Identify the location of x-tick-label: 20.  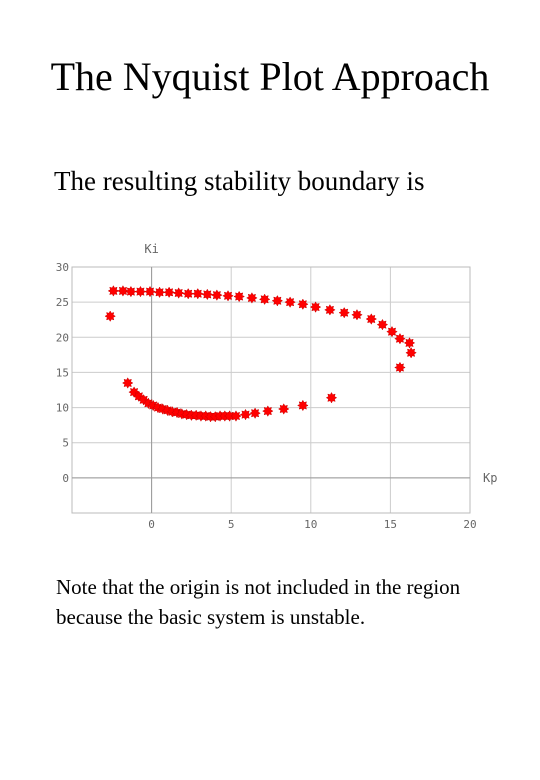
(469, 524).